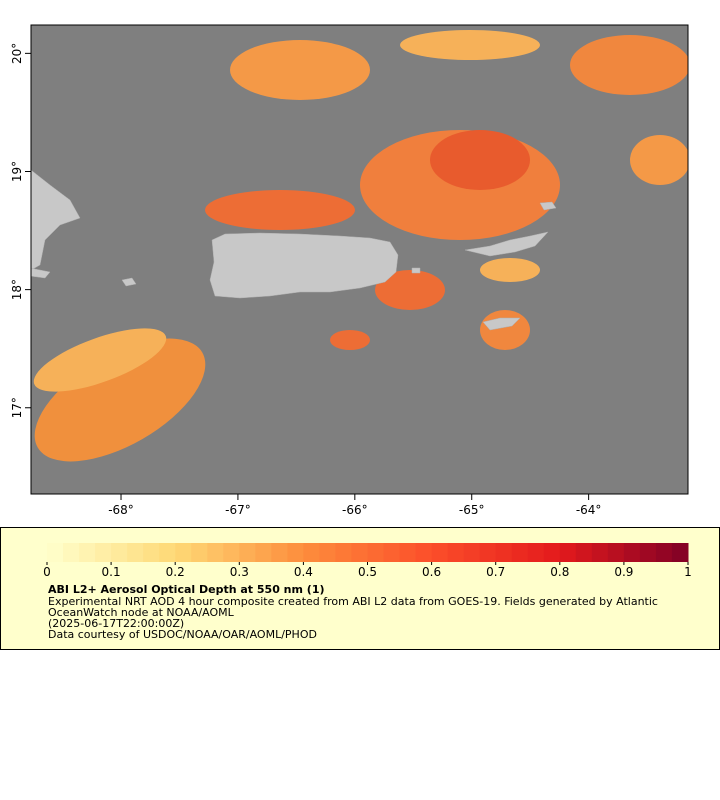 The height and width of the screenshot is (800, 720). Describe the element at coordinates (141, 612) in the screenshot. I see `description: OceanWatch node at NOAA/AOML` at that location.